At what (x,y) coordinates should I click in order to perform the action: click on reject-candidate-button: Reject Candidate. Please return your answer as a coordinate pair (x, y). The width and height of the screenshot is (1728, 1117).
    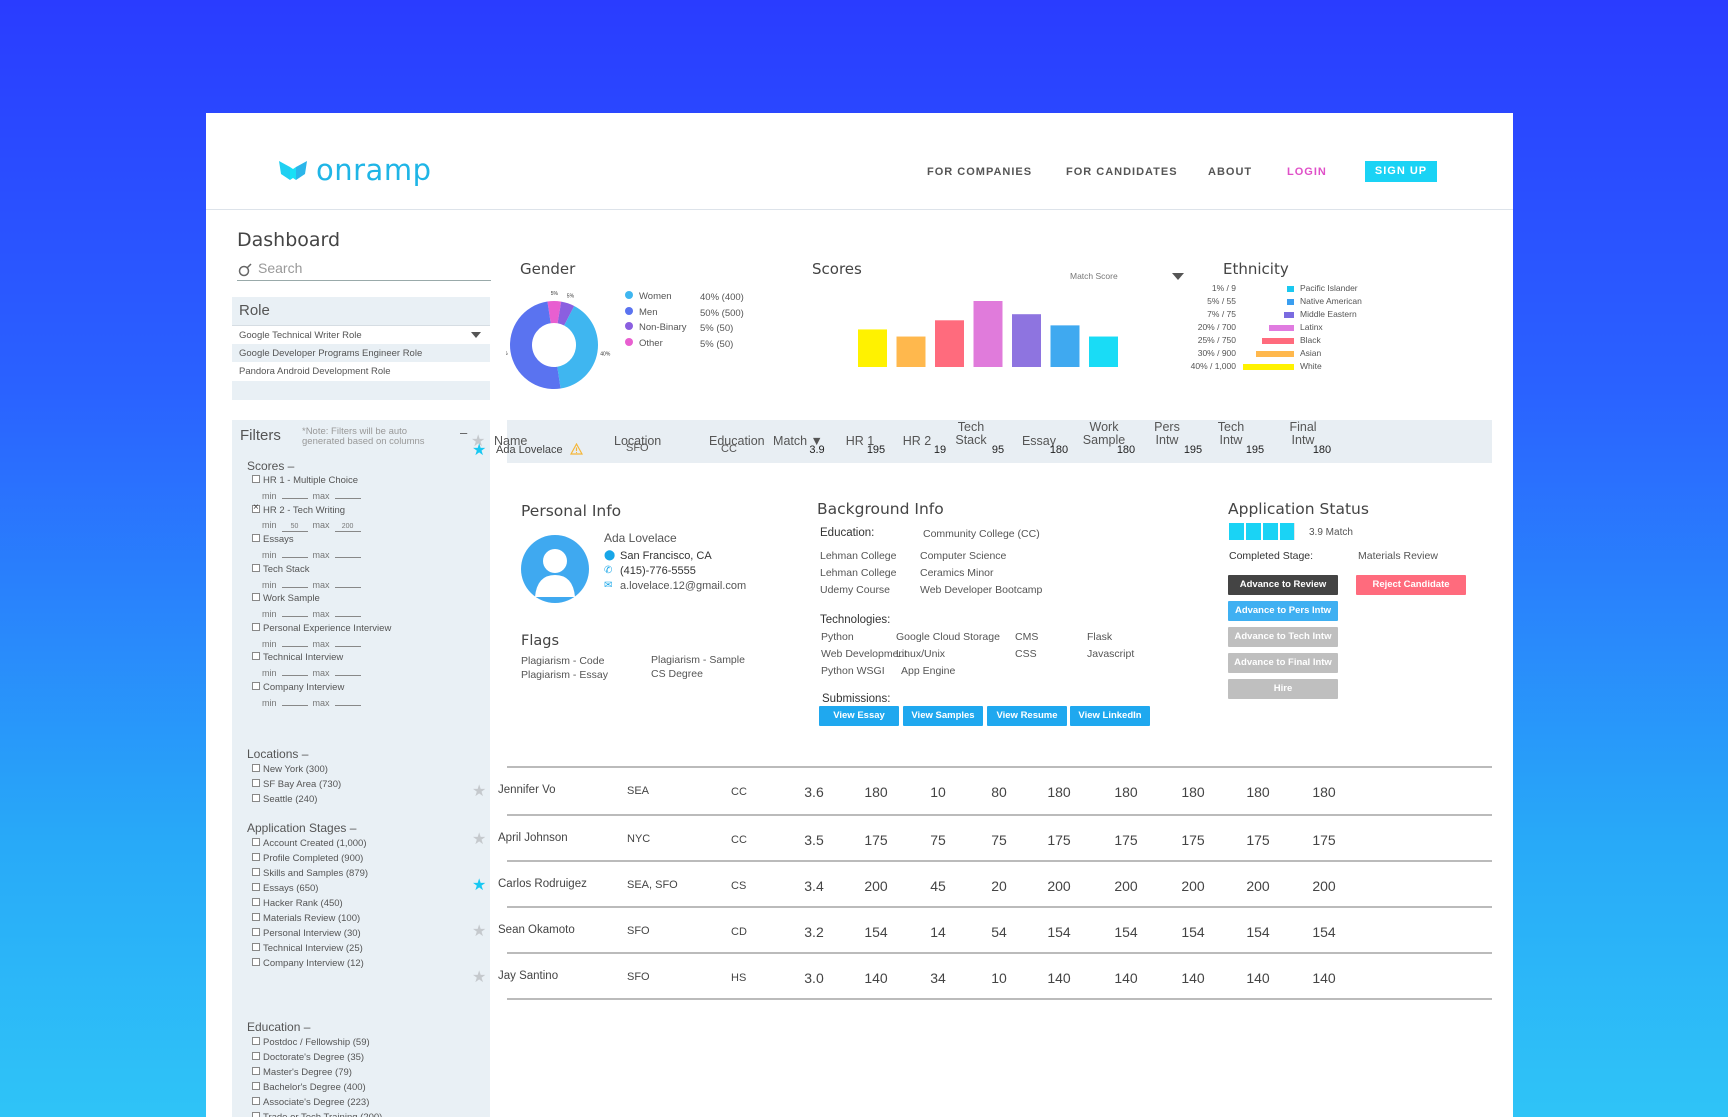
    Looking at the image, I should click on (1411, 585).